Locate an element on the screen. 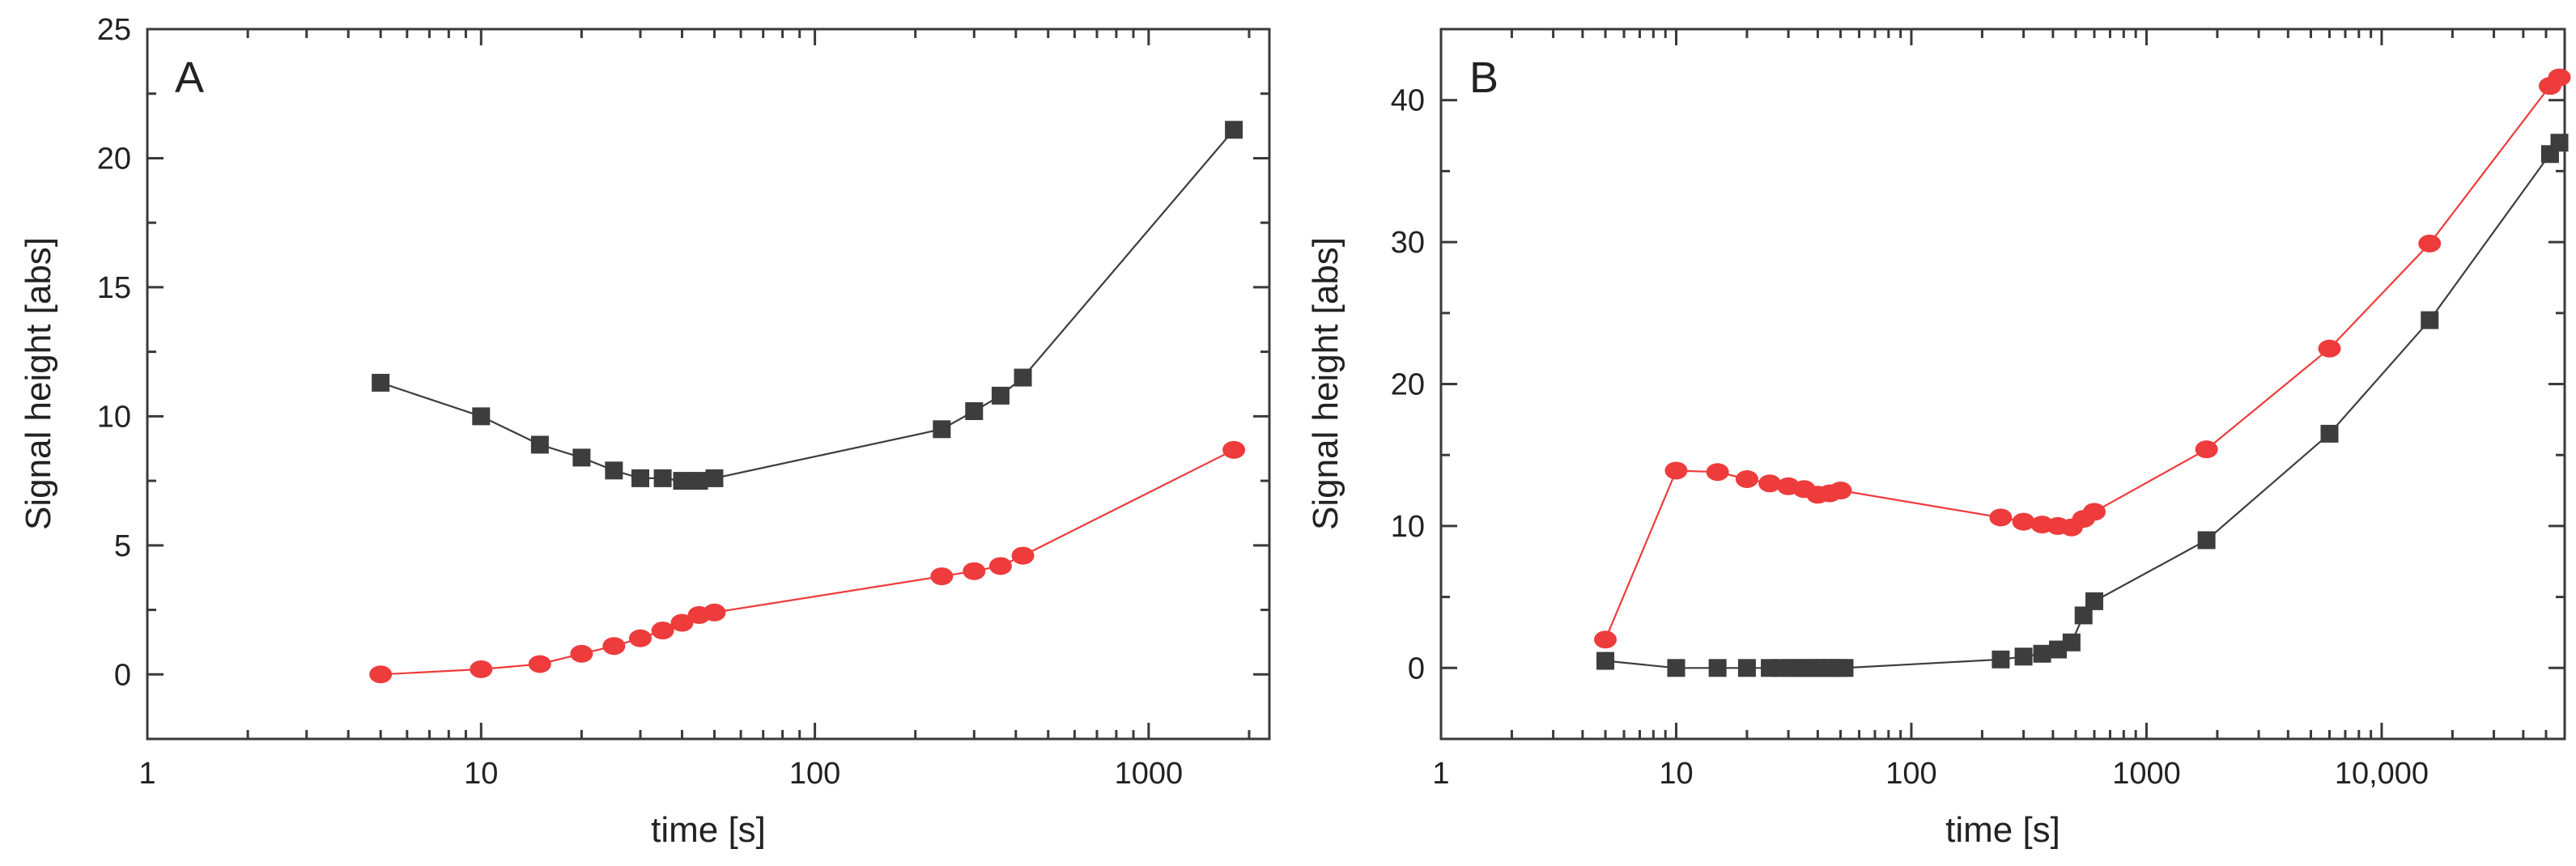 The width and height of the screenshot is (2576, 866). panel-b-x-tick-label: 10,000 is located at coordinates (2382, 774).